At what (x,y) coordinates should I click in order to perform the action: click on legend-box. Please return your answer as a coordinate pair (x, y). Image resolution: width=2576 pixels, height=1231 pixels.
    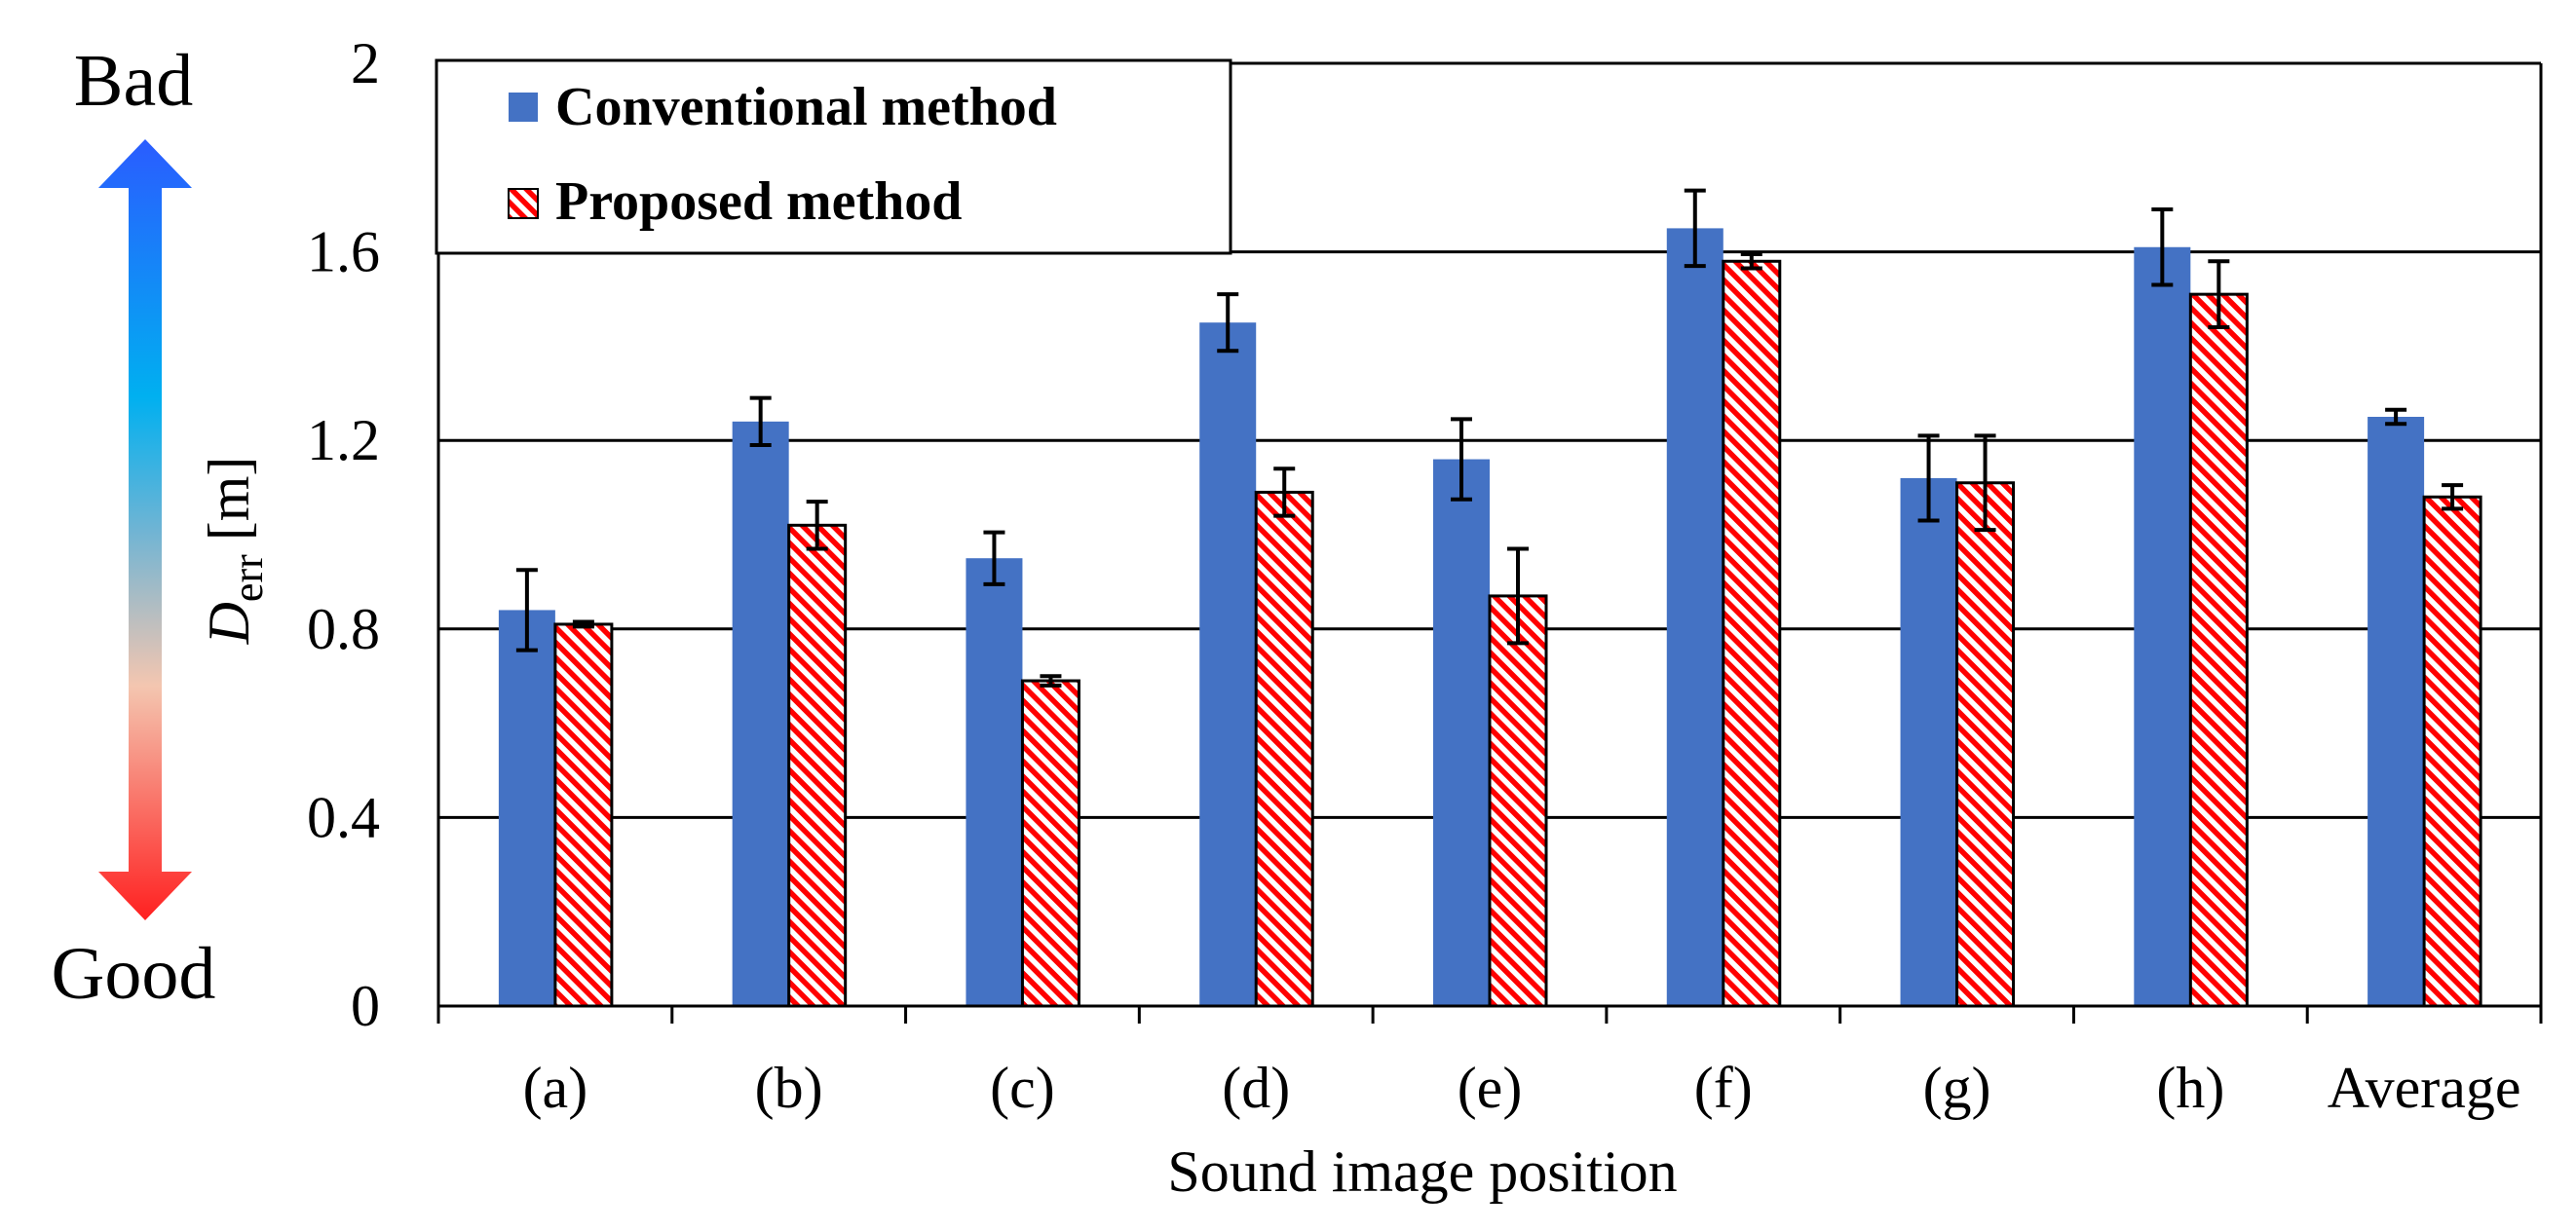
    Looking at the image, I should click on (833, 156).